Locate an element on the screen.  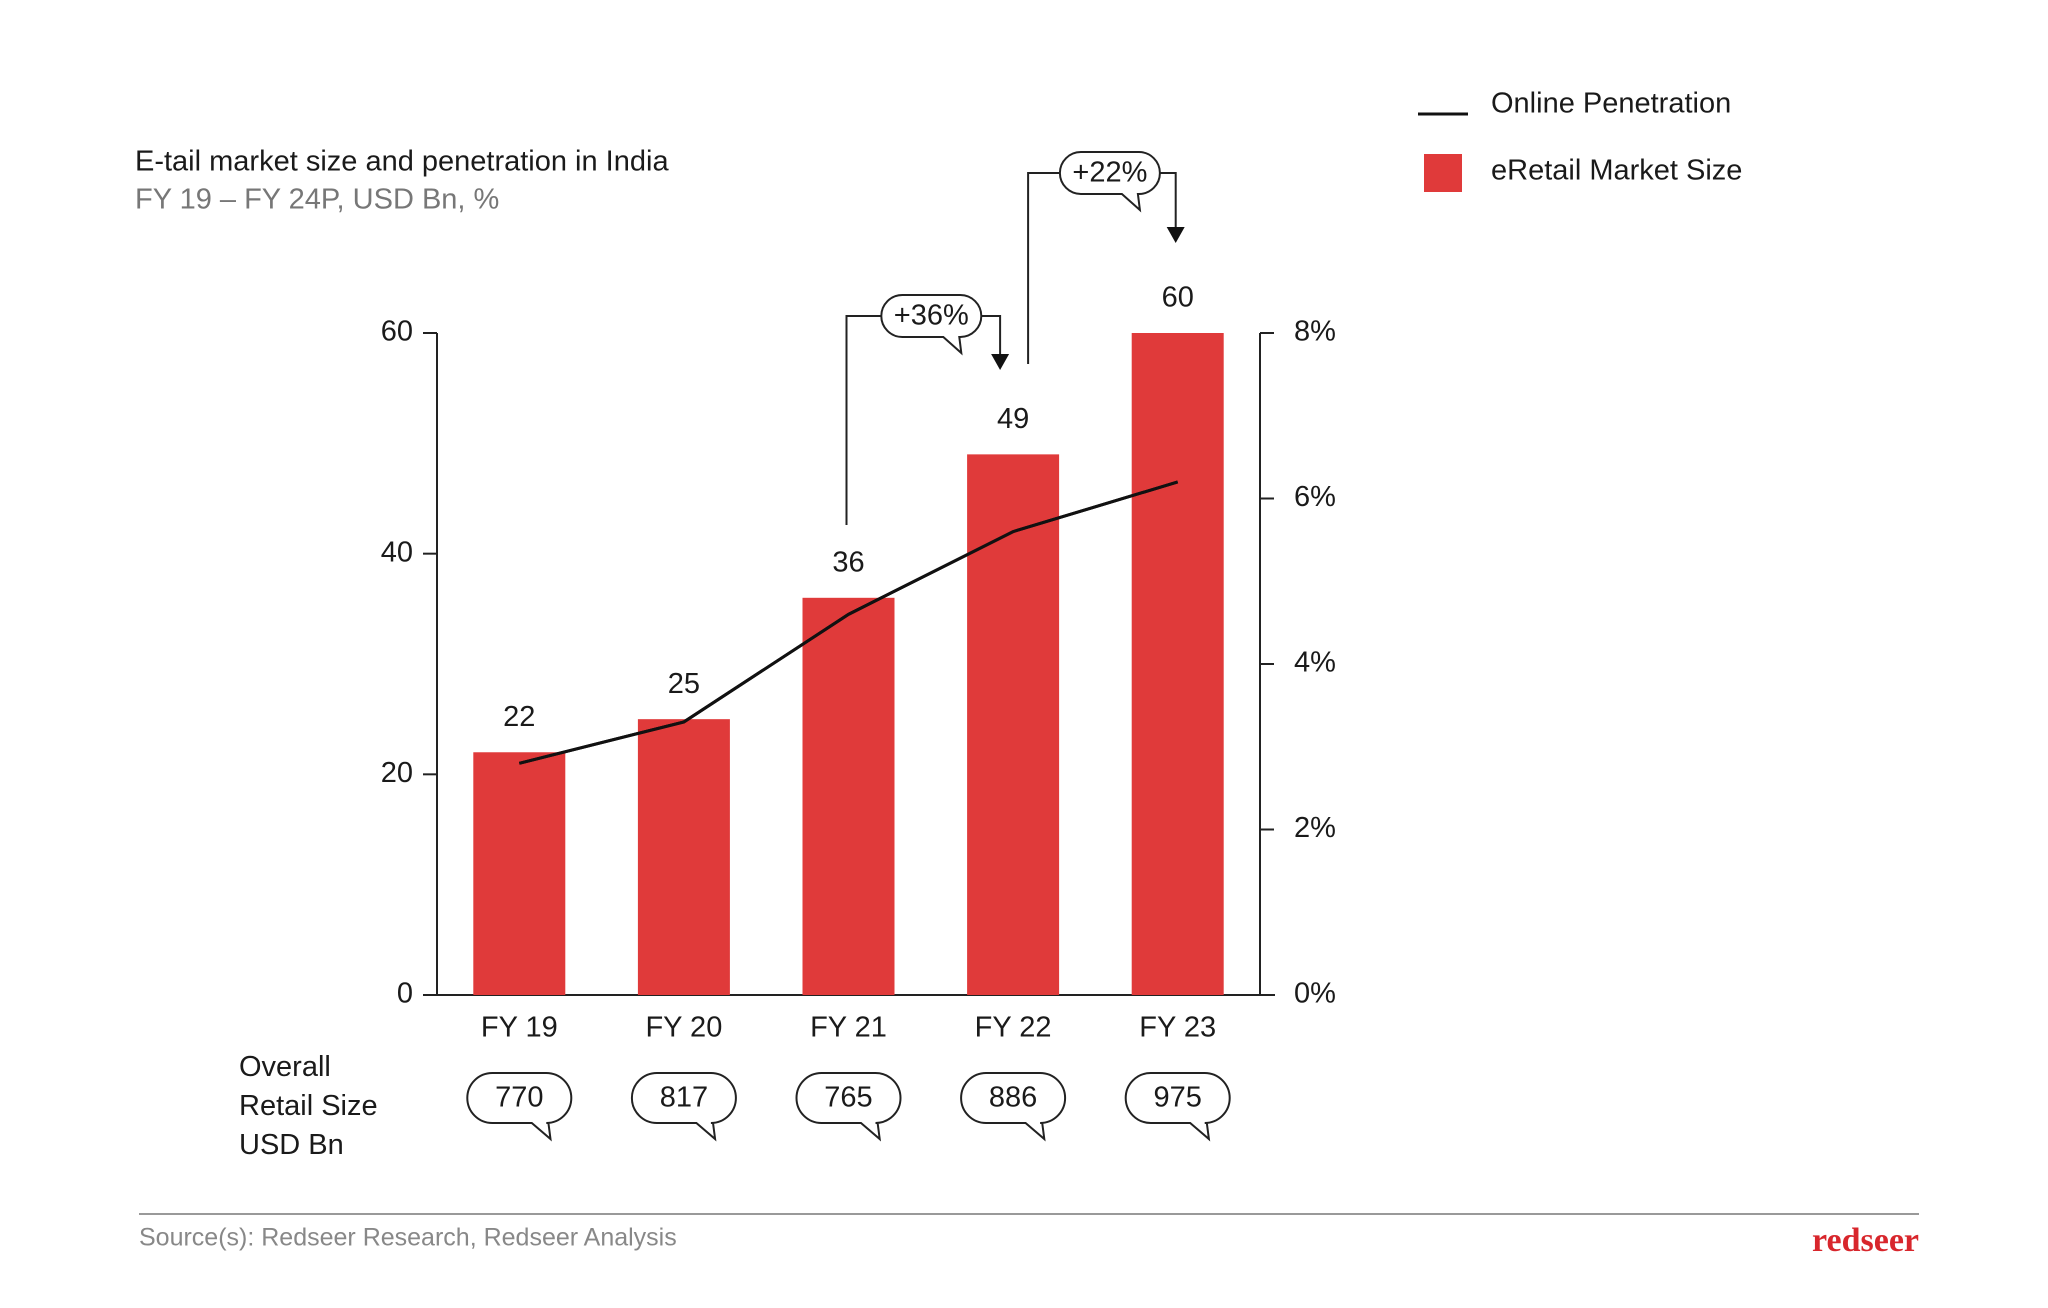
retail-size-value: 817 is located at coordinates (684, 1098).